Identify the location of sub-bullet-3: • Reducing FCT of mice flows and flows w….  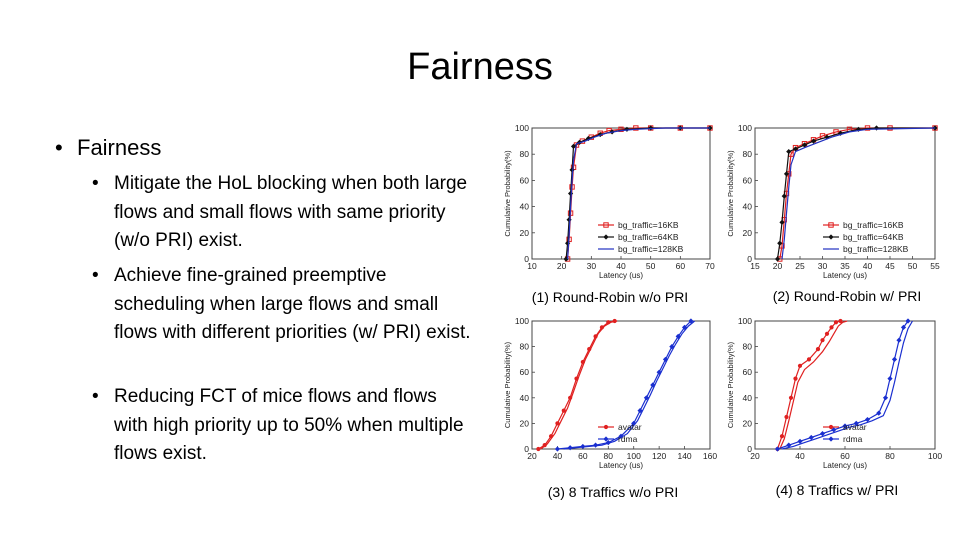
(282, 426).